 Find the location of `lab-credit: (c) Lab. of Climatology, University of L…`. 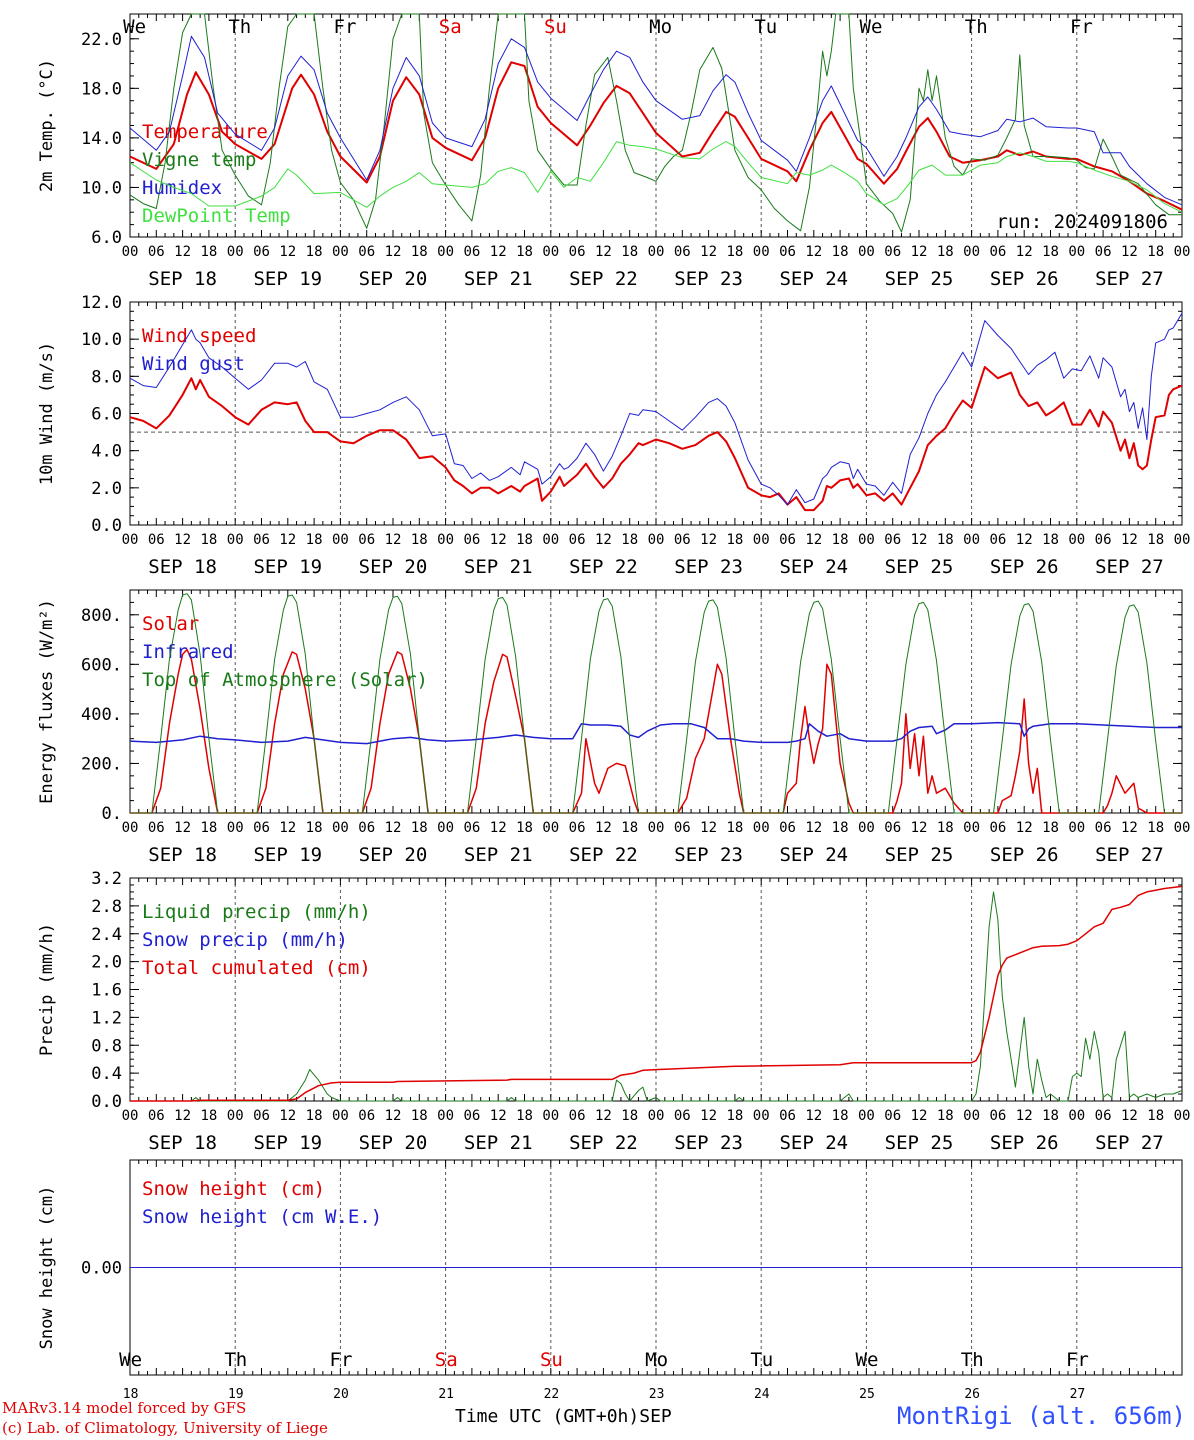

lab-credit: (c) Lab. of Climatology, University of L… is located at coordinates (165, 1428).